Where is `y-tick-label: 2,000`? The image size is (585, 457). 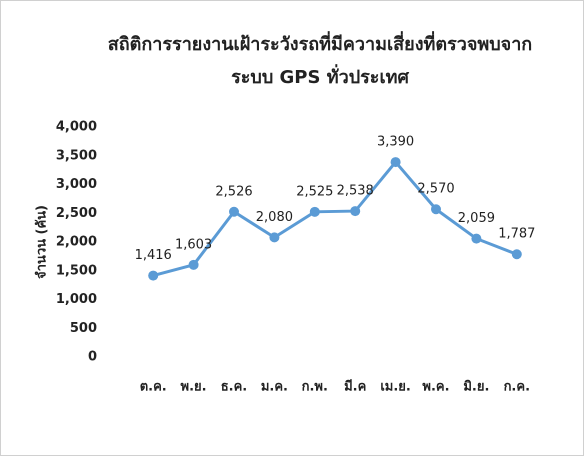 y-tick-label: 2,000 is located at coordinates (76, 242).